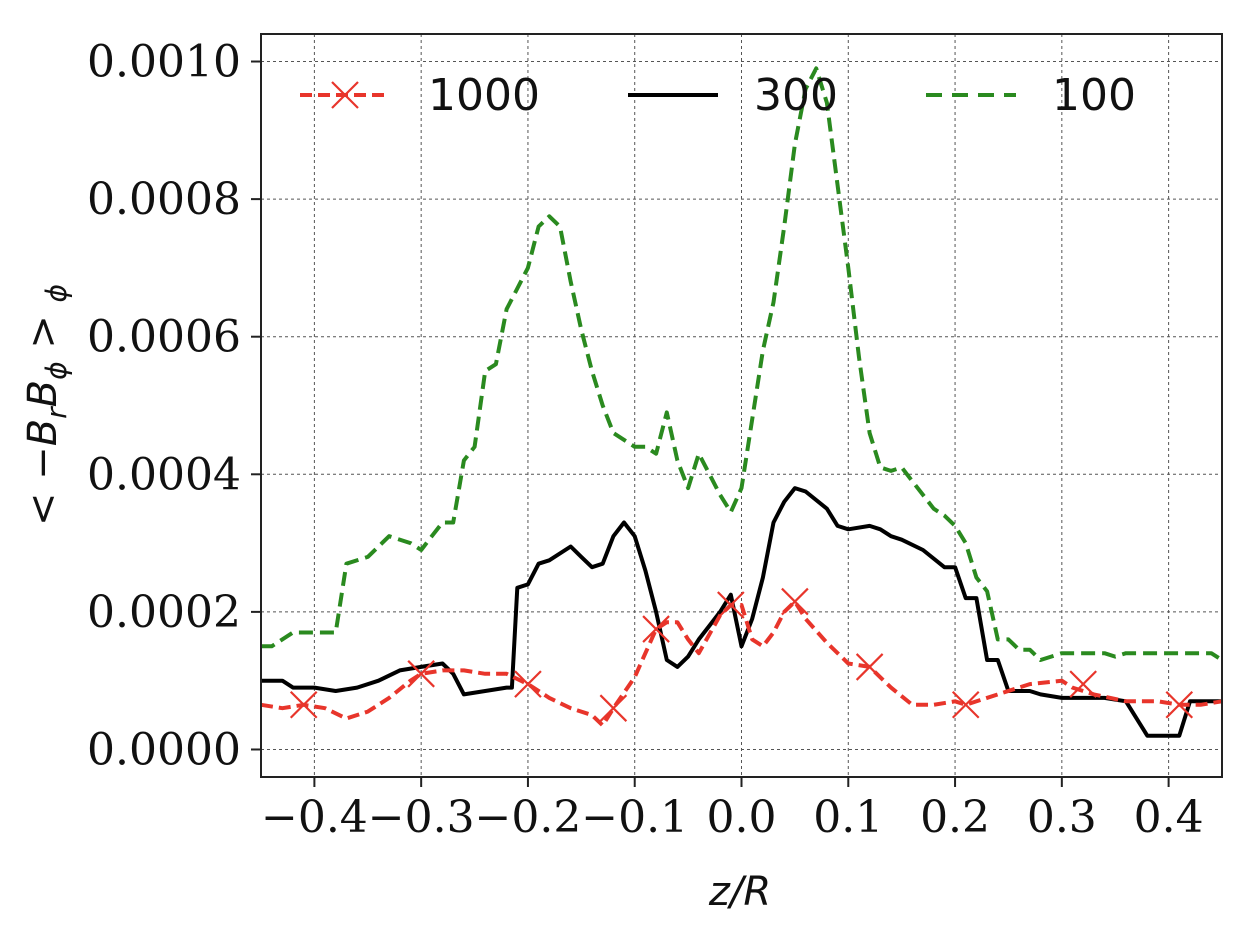  I want to click on y-tick-label: 0.0006, so click(164, 337).